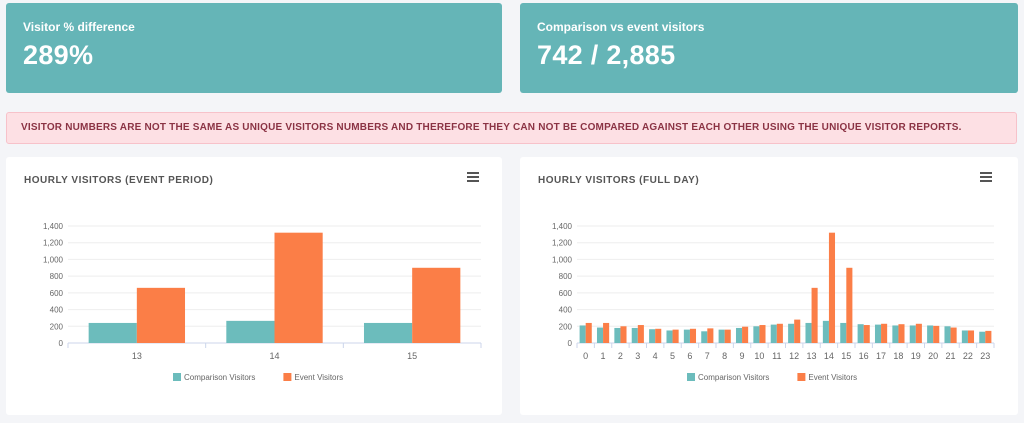  I want to click on stat-card-comparison-vs-event: Comparison vs event visitors 742 / 2,885, so click(769, 48).